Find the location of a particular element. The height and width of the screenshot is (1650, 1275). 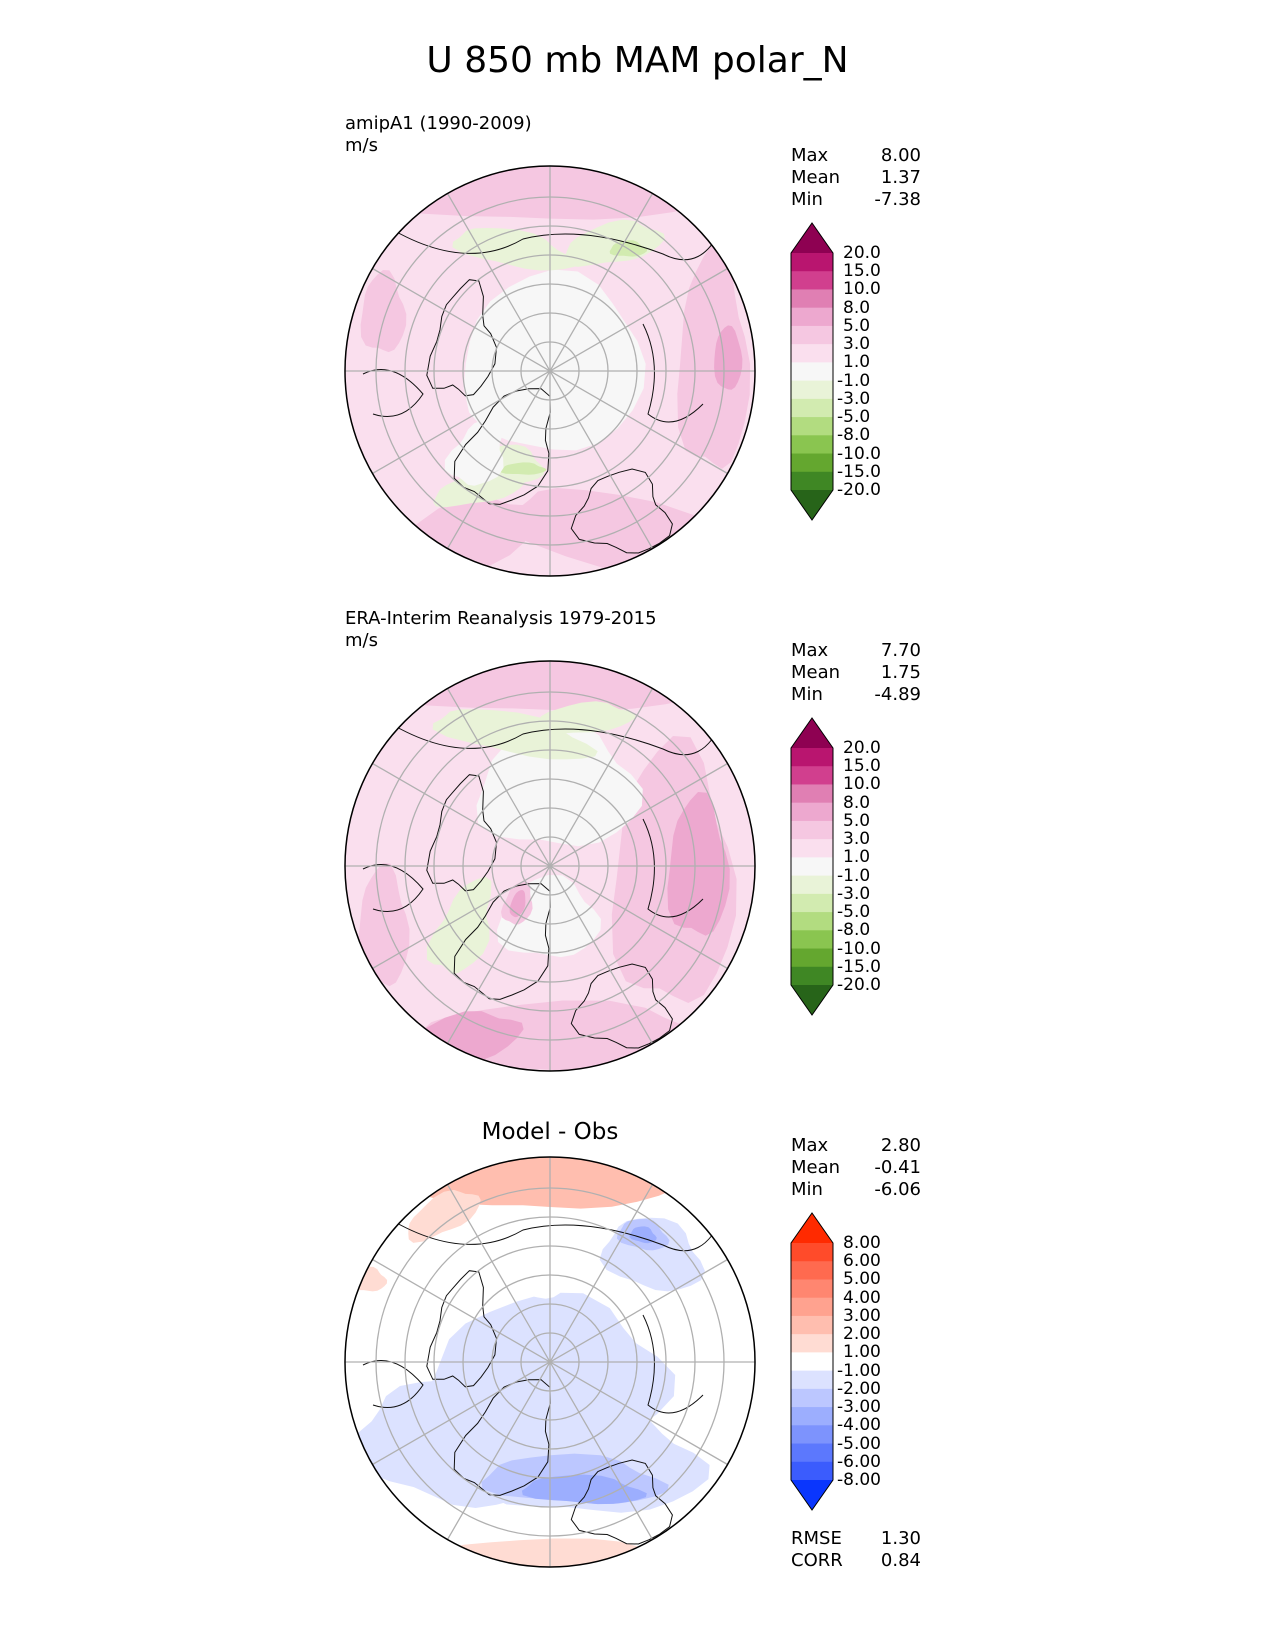

stat-mean: Mean -0.41 is located at coordinates (856, 1167).